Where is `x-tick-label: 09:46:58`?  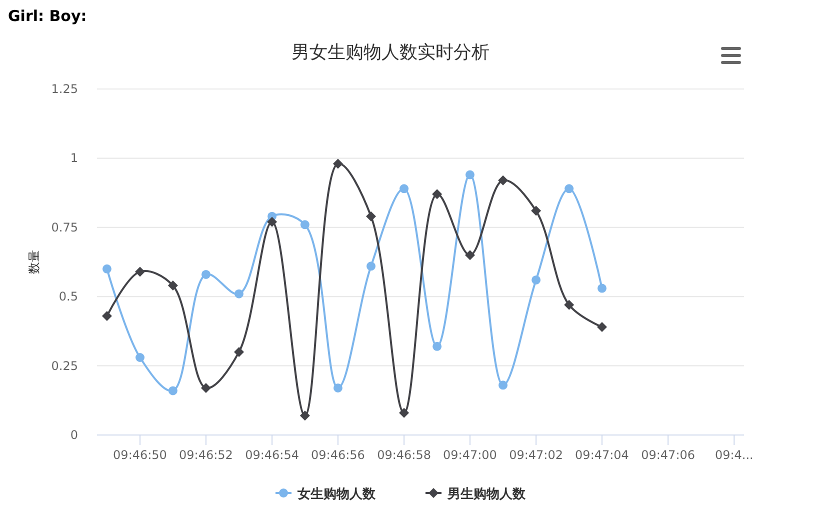 x-tick-label: 09:46:58 is located at coordinates (404, 455).